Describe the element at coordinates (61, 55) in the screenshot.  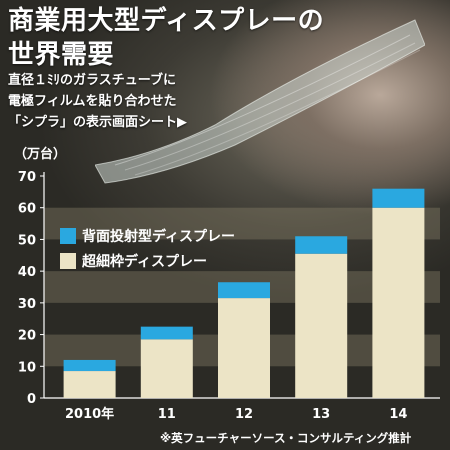
I see `title-line-2: 世界需要` at that location.